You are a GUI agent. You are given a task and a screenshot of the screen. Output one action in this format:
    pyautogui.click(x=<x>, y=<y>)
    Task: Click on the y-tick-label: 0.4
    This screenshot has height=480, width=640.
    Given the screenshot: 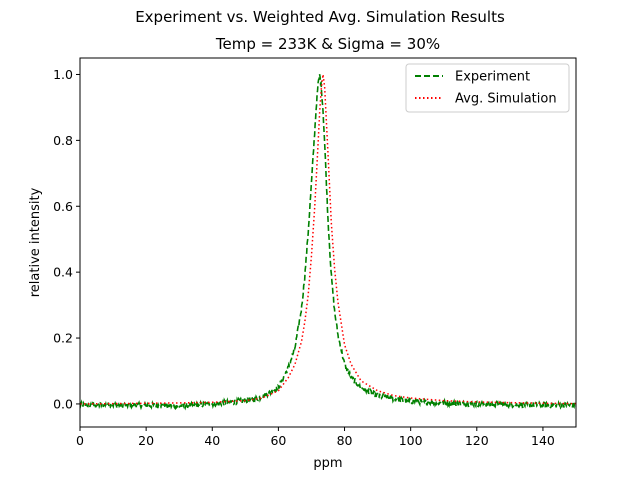 What is the action you would take?
    pyautogui.click(x=63, y=272)
    